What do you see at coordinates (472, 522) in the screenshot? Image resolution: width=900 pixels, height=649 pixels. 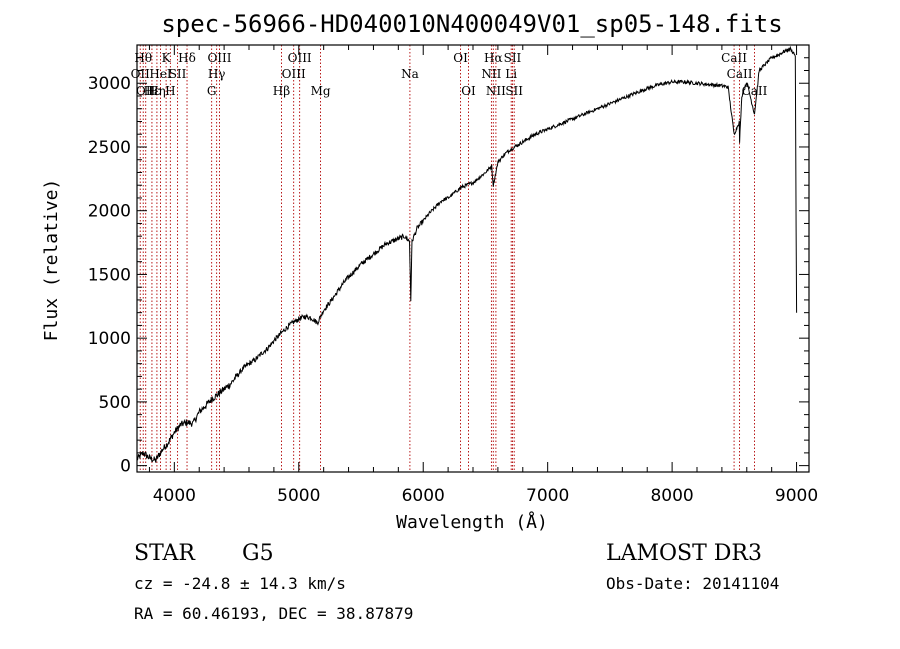 I see `x-axis-label: Wavelength (Å)` at bounding box center [472, 522].